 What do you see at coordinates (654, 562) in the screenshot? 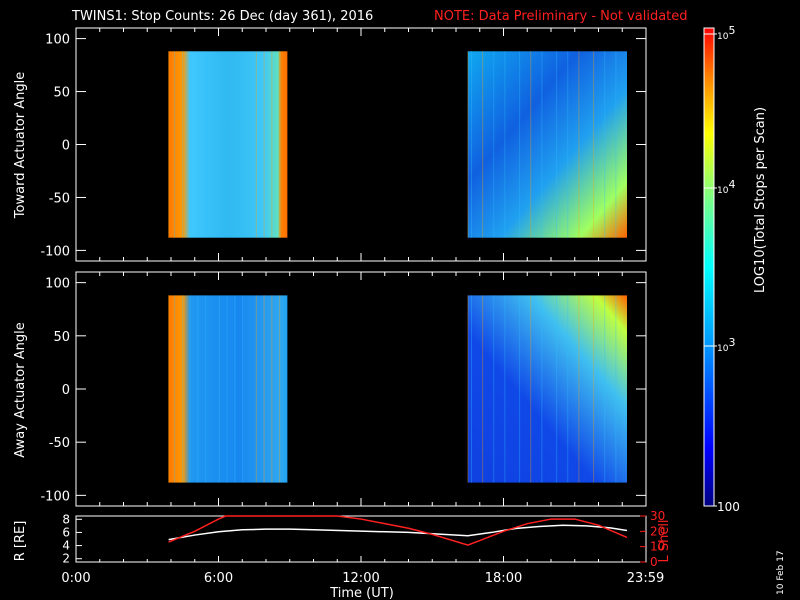
I see `lshell-tick-label: 0` at bounding box center [654, 562].